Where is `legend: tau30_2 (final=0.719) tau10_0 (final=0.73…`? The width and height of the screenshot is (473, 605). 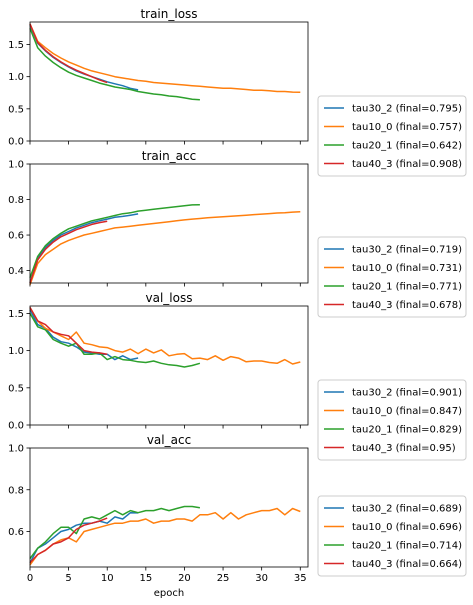
legend: tau30_2 (final=0.719) tau10_0 (final=0.73… is located at coordinates (392, 277).